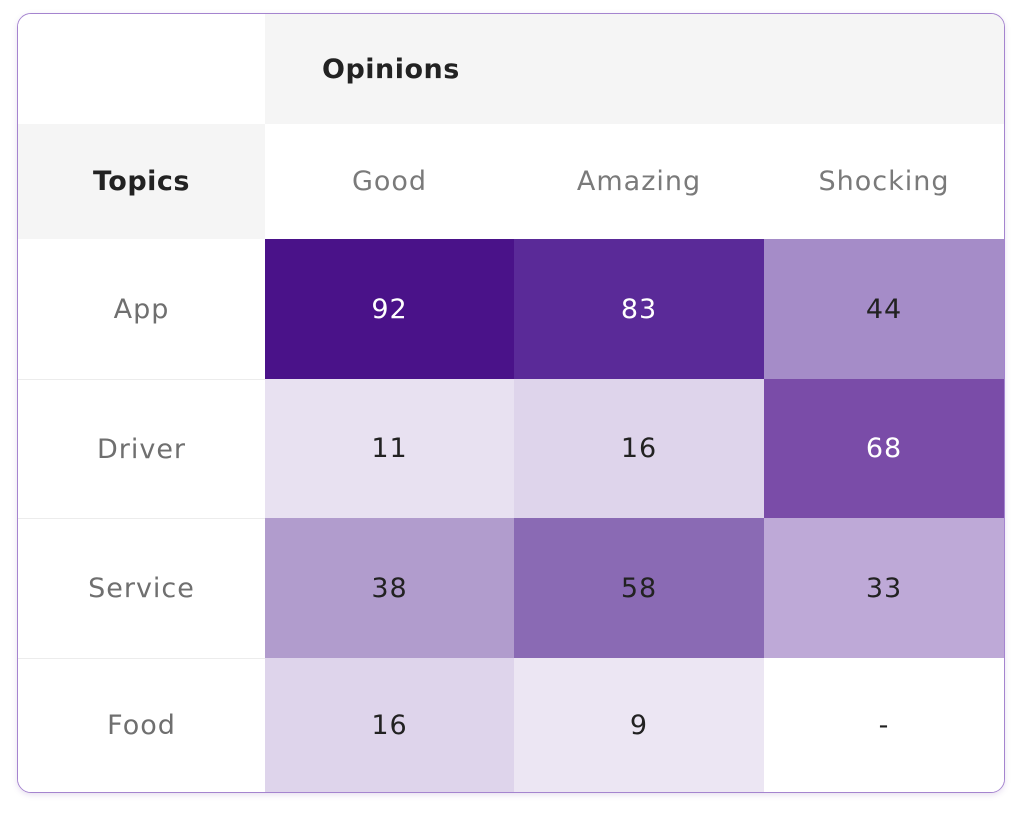  Describe the element at coordinates (141, 725) in the screenshot. I see `row-label-food: Food` at that location.